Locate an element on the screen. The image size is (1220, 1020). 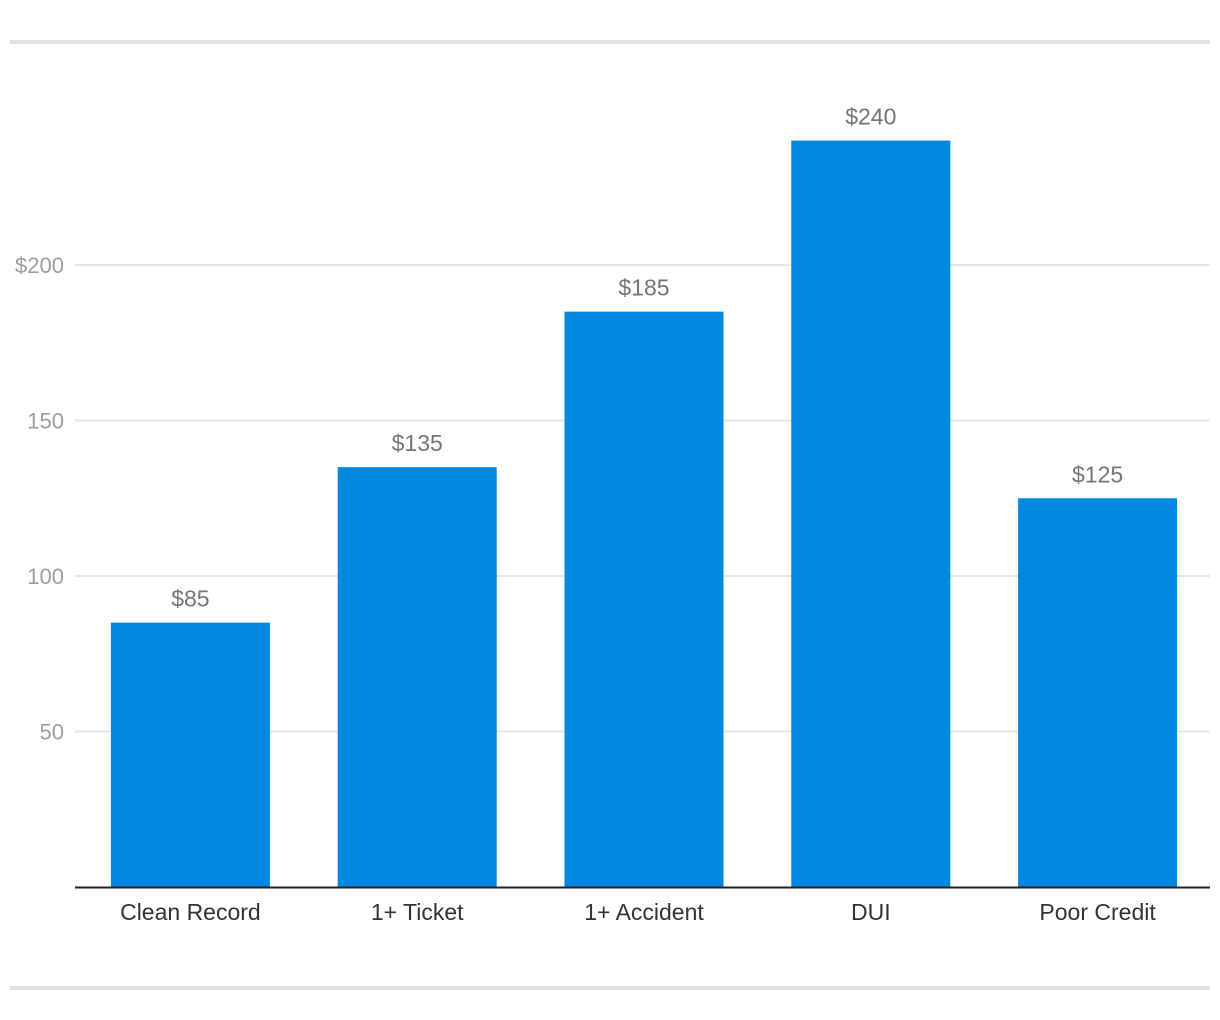
top-divider is located at coordinates (610, 42).